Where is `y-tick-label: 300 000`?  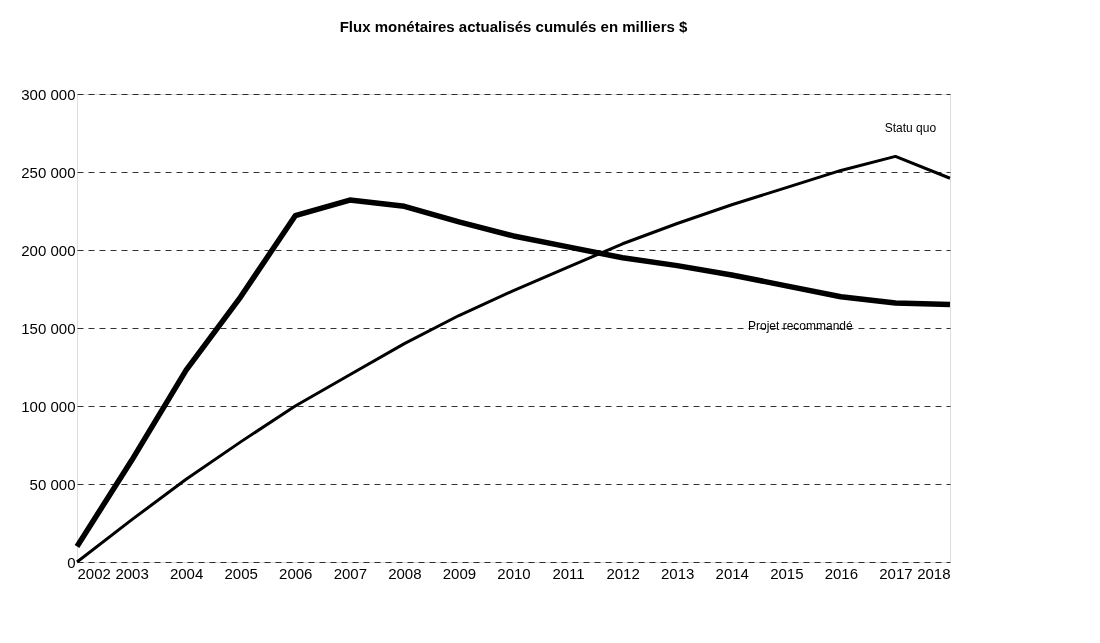 y-tick-label: 300 000 is located at coordinates (48, 94).